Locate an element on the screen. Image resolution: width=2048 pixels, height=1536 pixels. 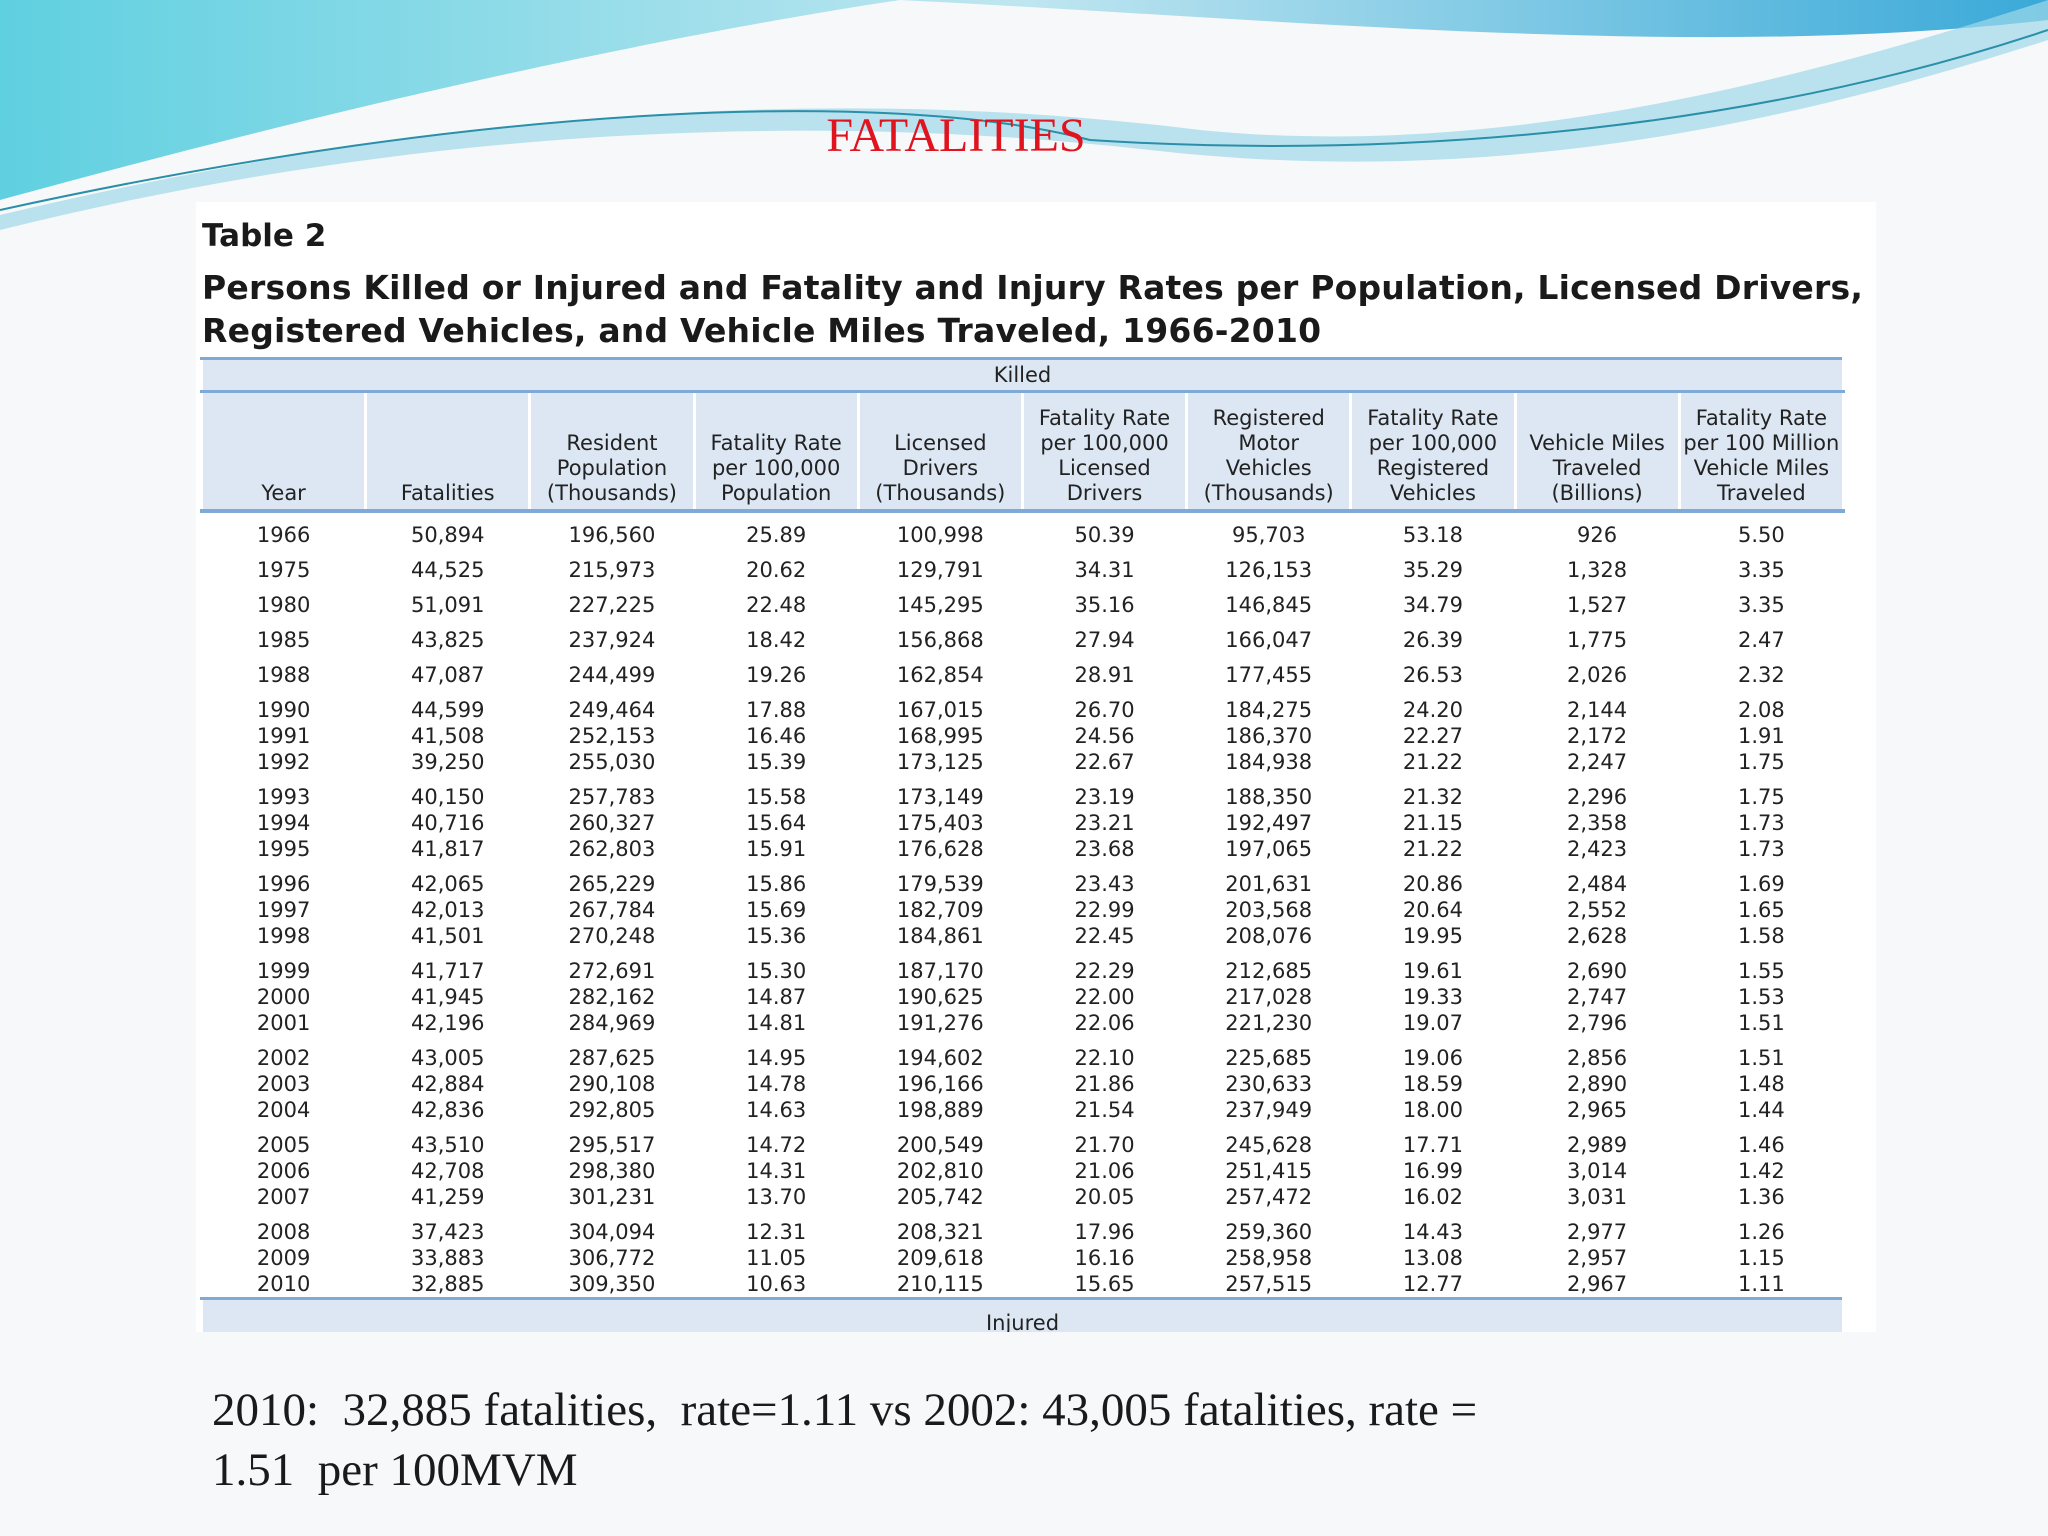
table-cell: 237,949 is located at coordinates (1269, 1110).